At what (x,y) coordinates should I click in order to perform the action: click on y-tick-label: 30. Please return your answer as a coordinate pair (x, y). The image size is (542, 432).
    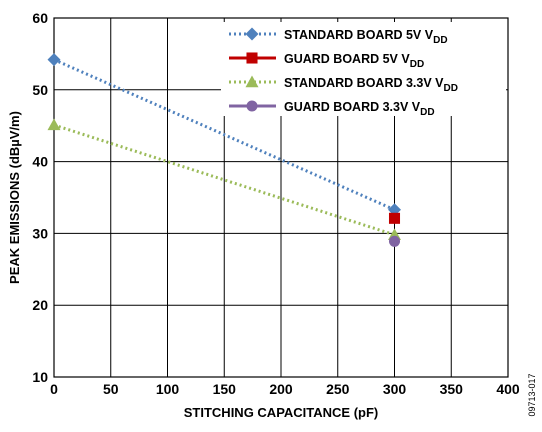
    Looking at the image, I should click on (40, 233).